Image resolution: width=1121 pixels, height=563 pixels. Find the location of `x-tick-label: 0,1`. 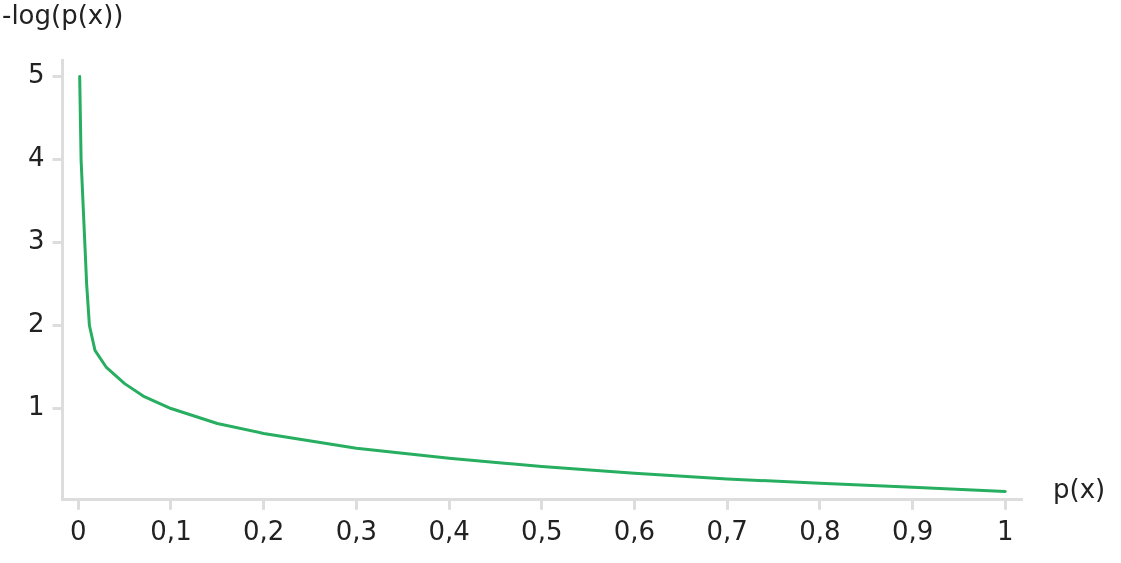

x-tick-label: 0,1 is located at coordinates (171, 531).